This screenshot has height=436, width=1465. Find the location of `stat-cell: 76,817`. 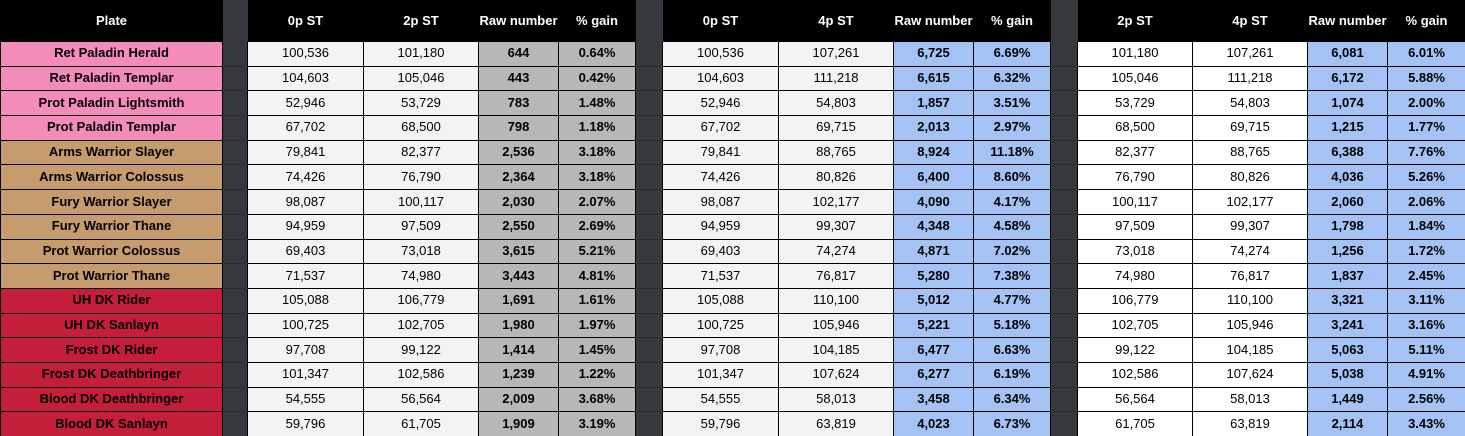

stat-cell: 76,817 is located at coordinates (836, 276).